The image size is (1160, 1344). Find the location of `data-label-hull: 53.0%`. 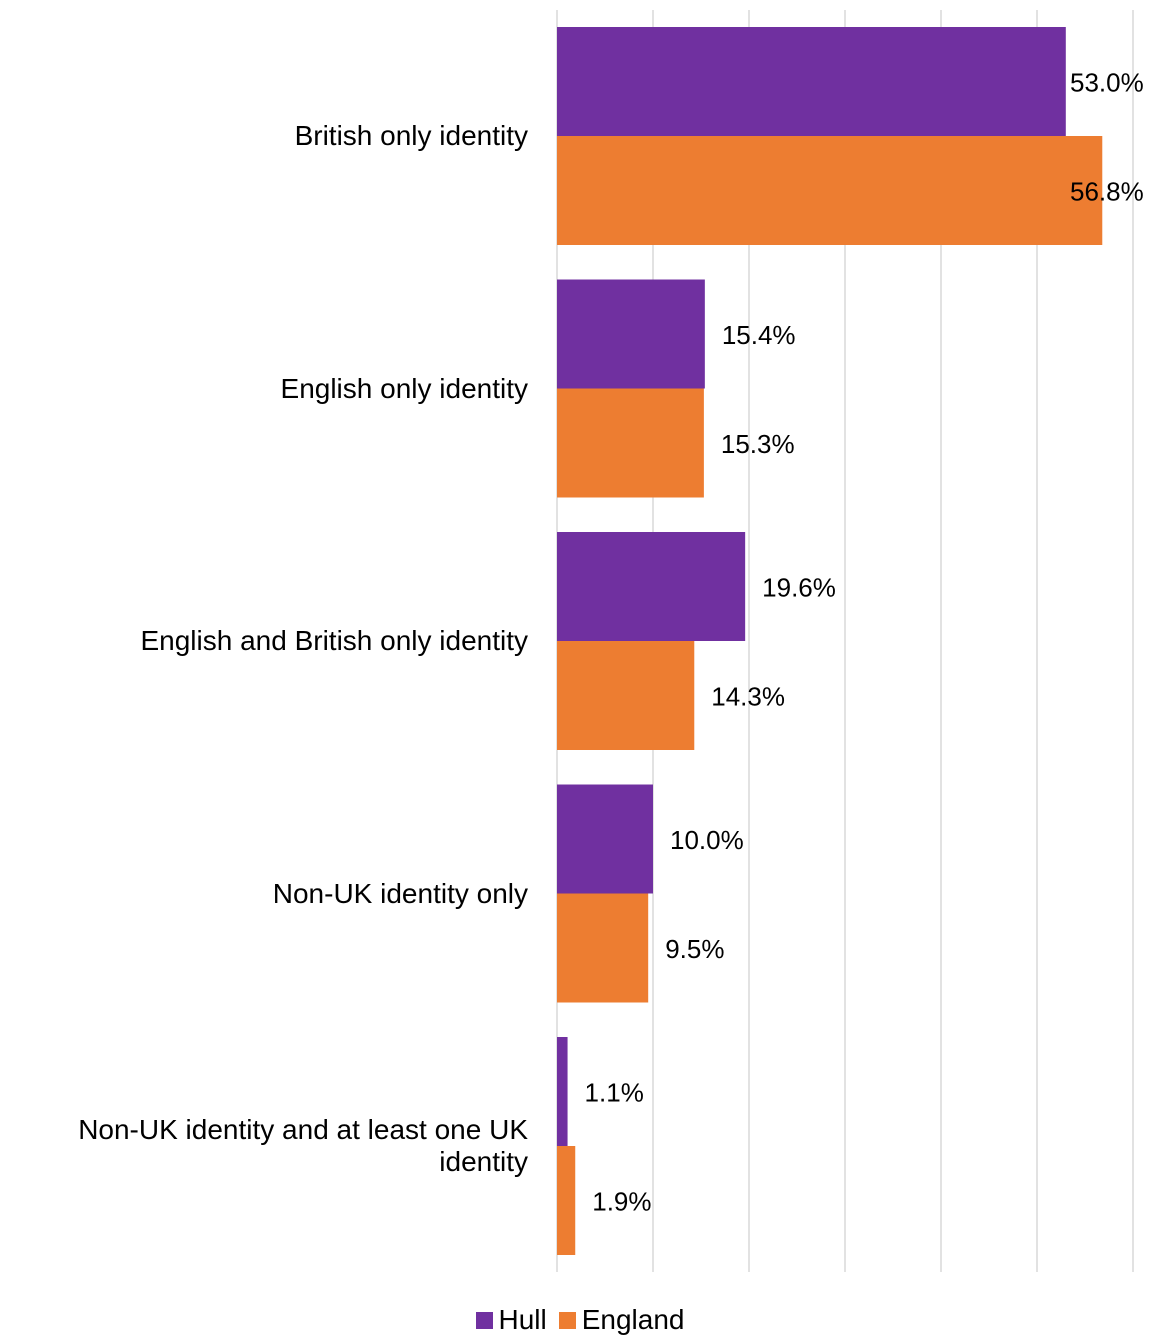

data-label-hull: 53.0% is located at coordinates (1107, 83).